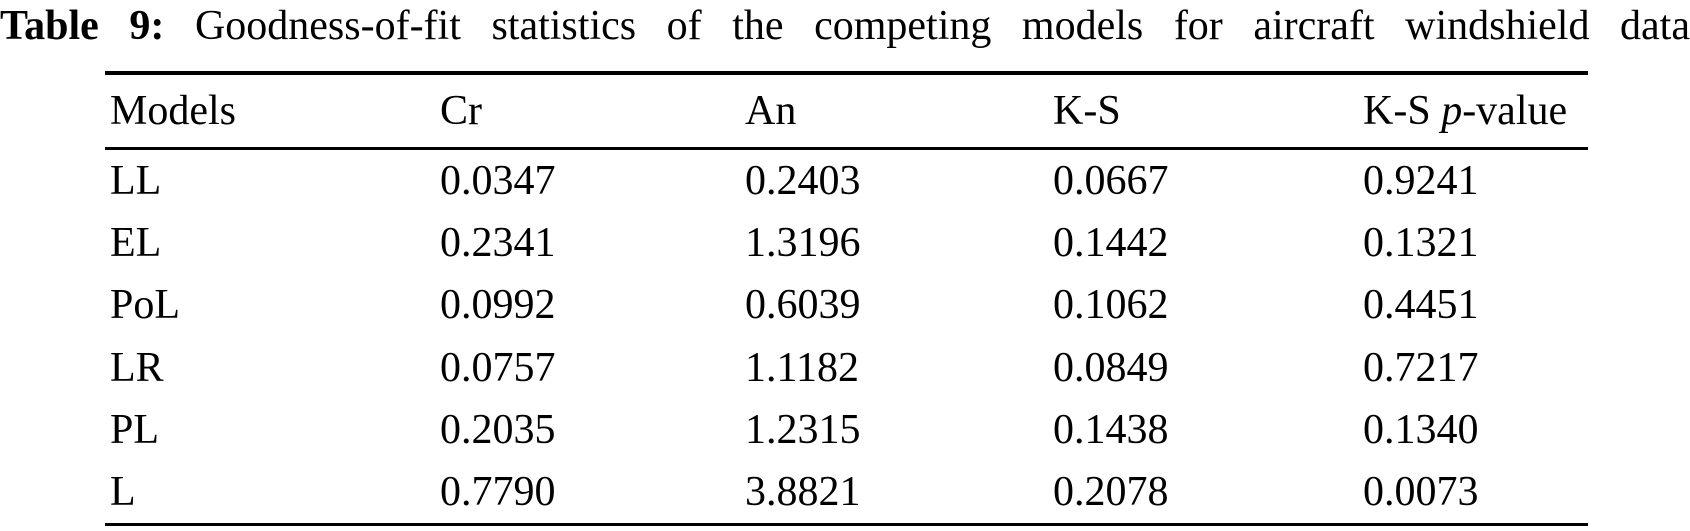 The height and width of the screenshot is (531, 1690). I want to click on header-segment: Models, so click(173, 111).